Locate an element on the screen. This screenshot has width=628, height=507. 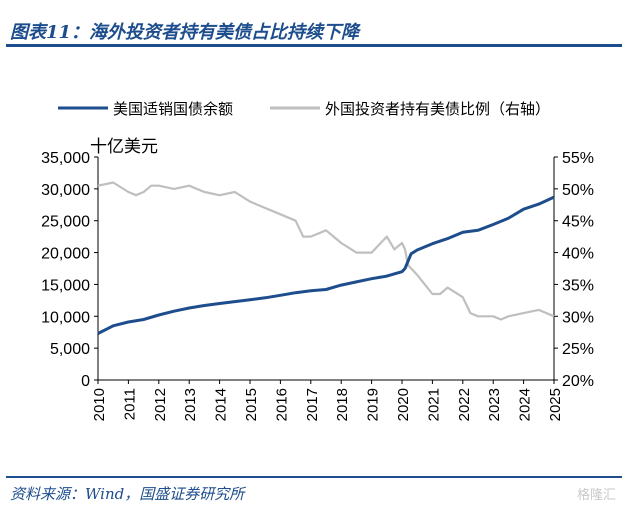
y-right-tick-label: 55% is located at coordinates (578, 158).